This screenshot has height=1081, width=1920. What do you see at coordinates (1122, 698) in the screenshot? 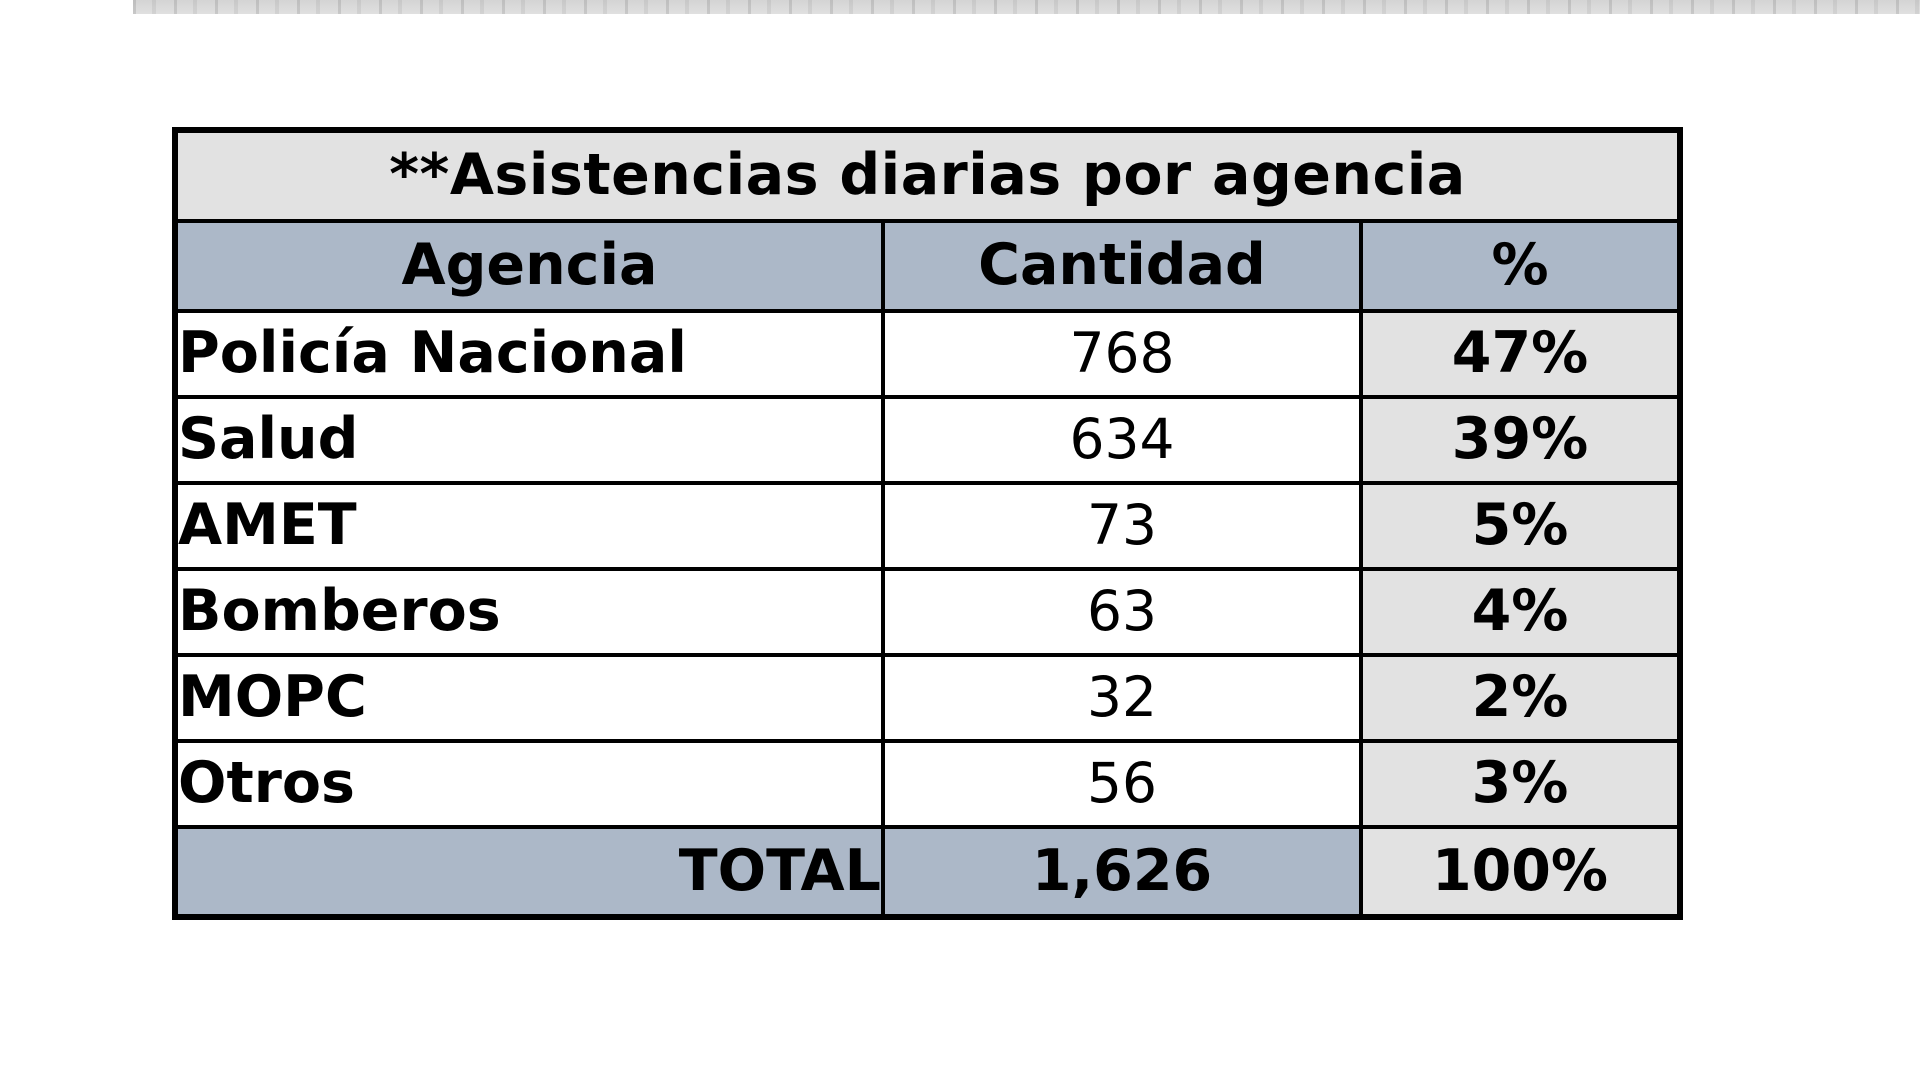
I see `cantidad-cell: 32` at bounding box center [1122, 698].